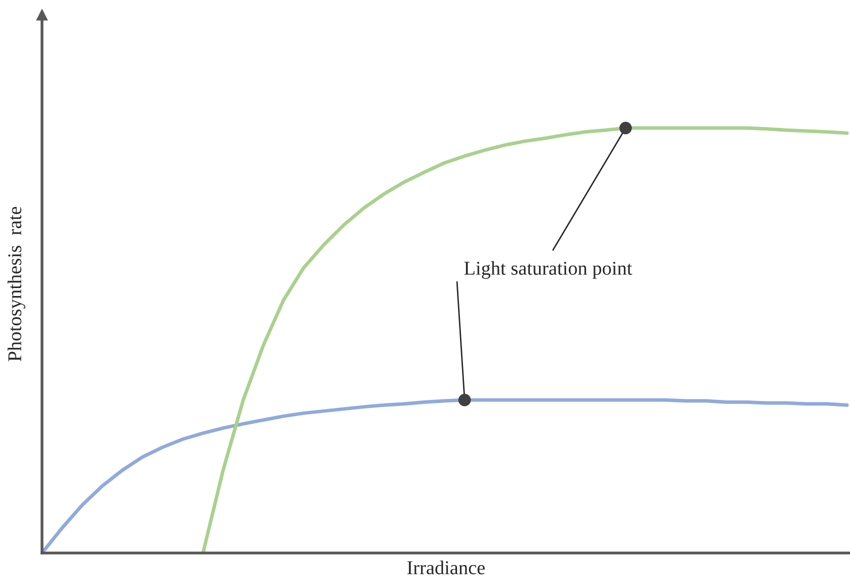  I want to click on x-axis-title: Irradiance, so click(446, 567).